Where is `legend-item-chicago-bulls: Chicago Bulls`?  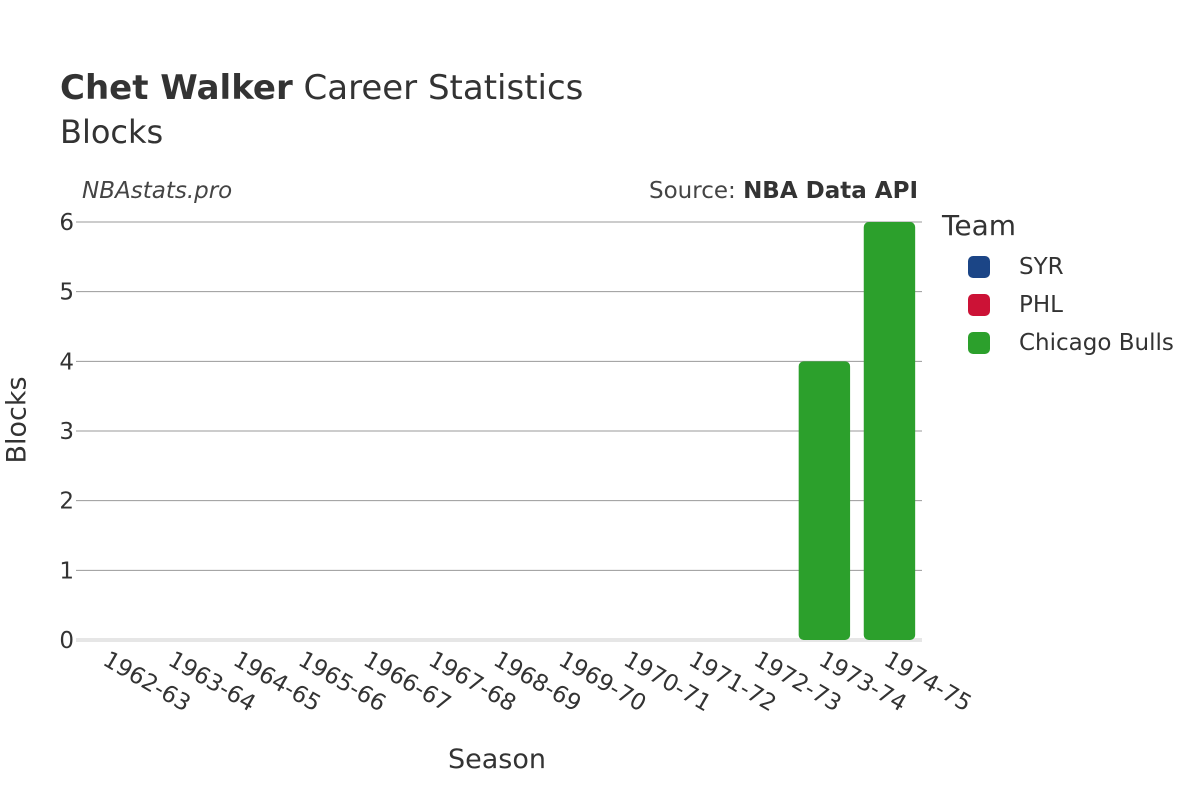
legend-item-chicago-bulls: Chicago Bulls is located at coordinates (1058, 343).